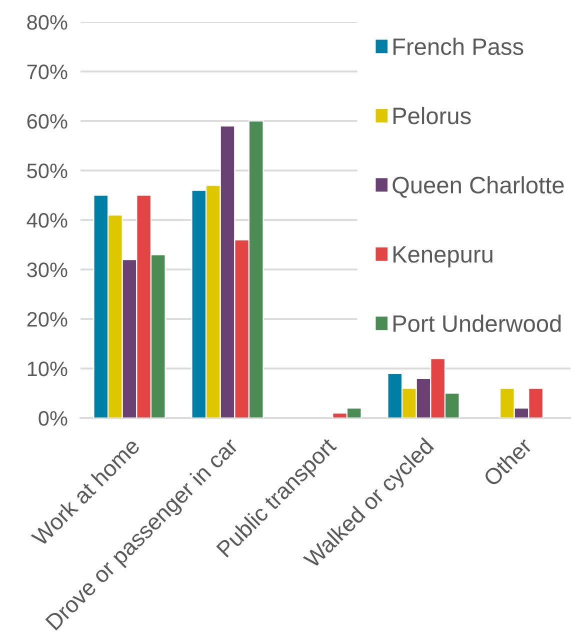 This screenshot has width=582, height=642. What do you see at coordinates (47, 319) in the screenshot?
I see `y-tick-label: 20%` at bounding box center [47, 319].